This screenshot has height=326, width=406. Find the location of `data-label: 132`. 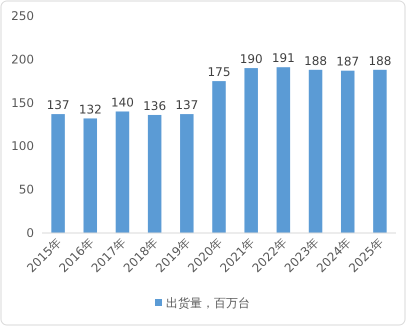

data-label: 132 is located at coordinates (90, 109).